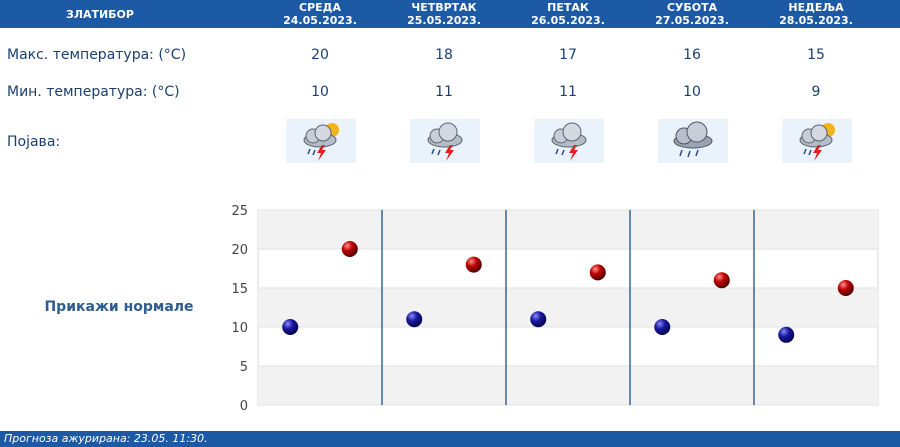 Image resolution: width=900 pixels, height=447 pixels. Describe the element at coordinates (816, 55) in the screenshot. I see `max-temp-value: 15` at that location.